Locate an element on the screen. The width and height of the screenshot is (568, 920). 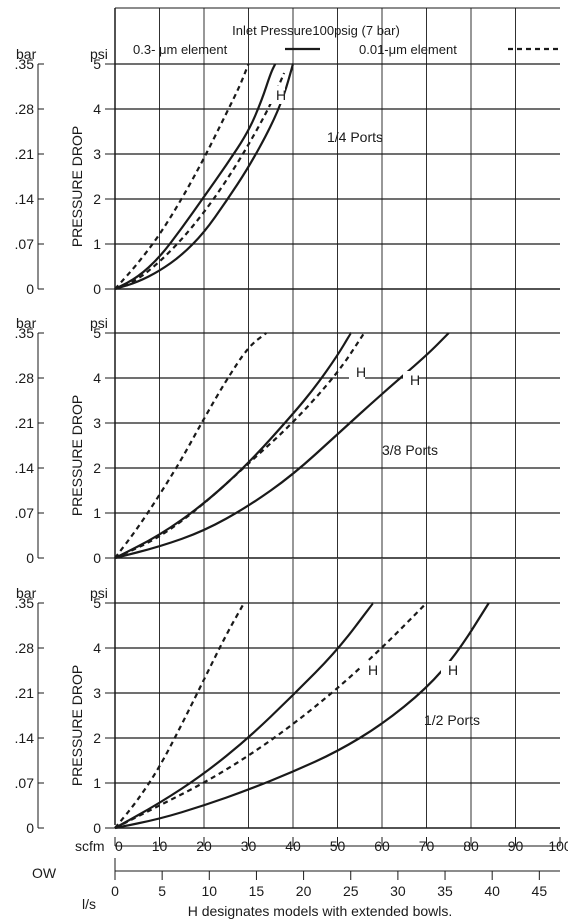
ls-tick-label: 15 is located at coordinates (257, 891).